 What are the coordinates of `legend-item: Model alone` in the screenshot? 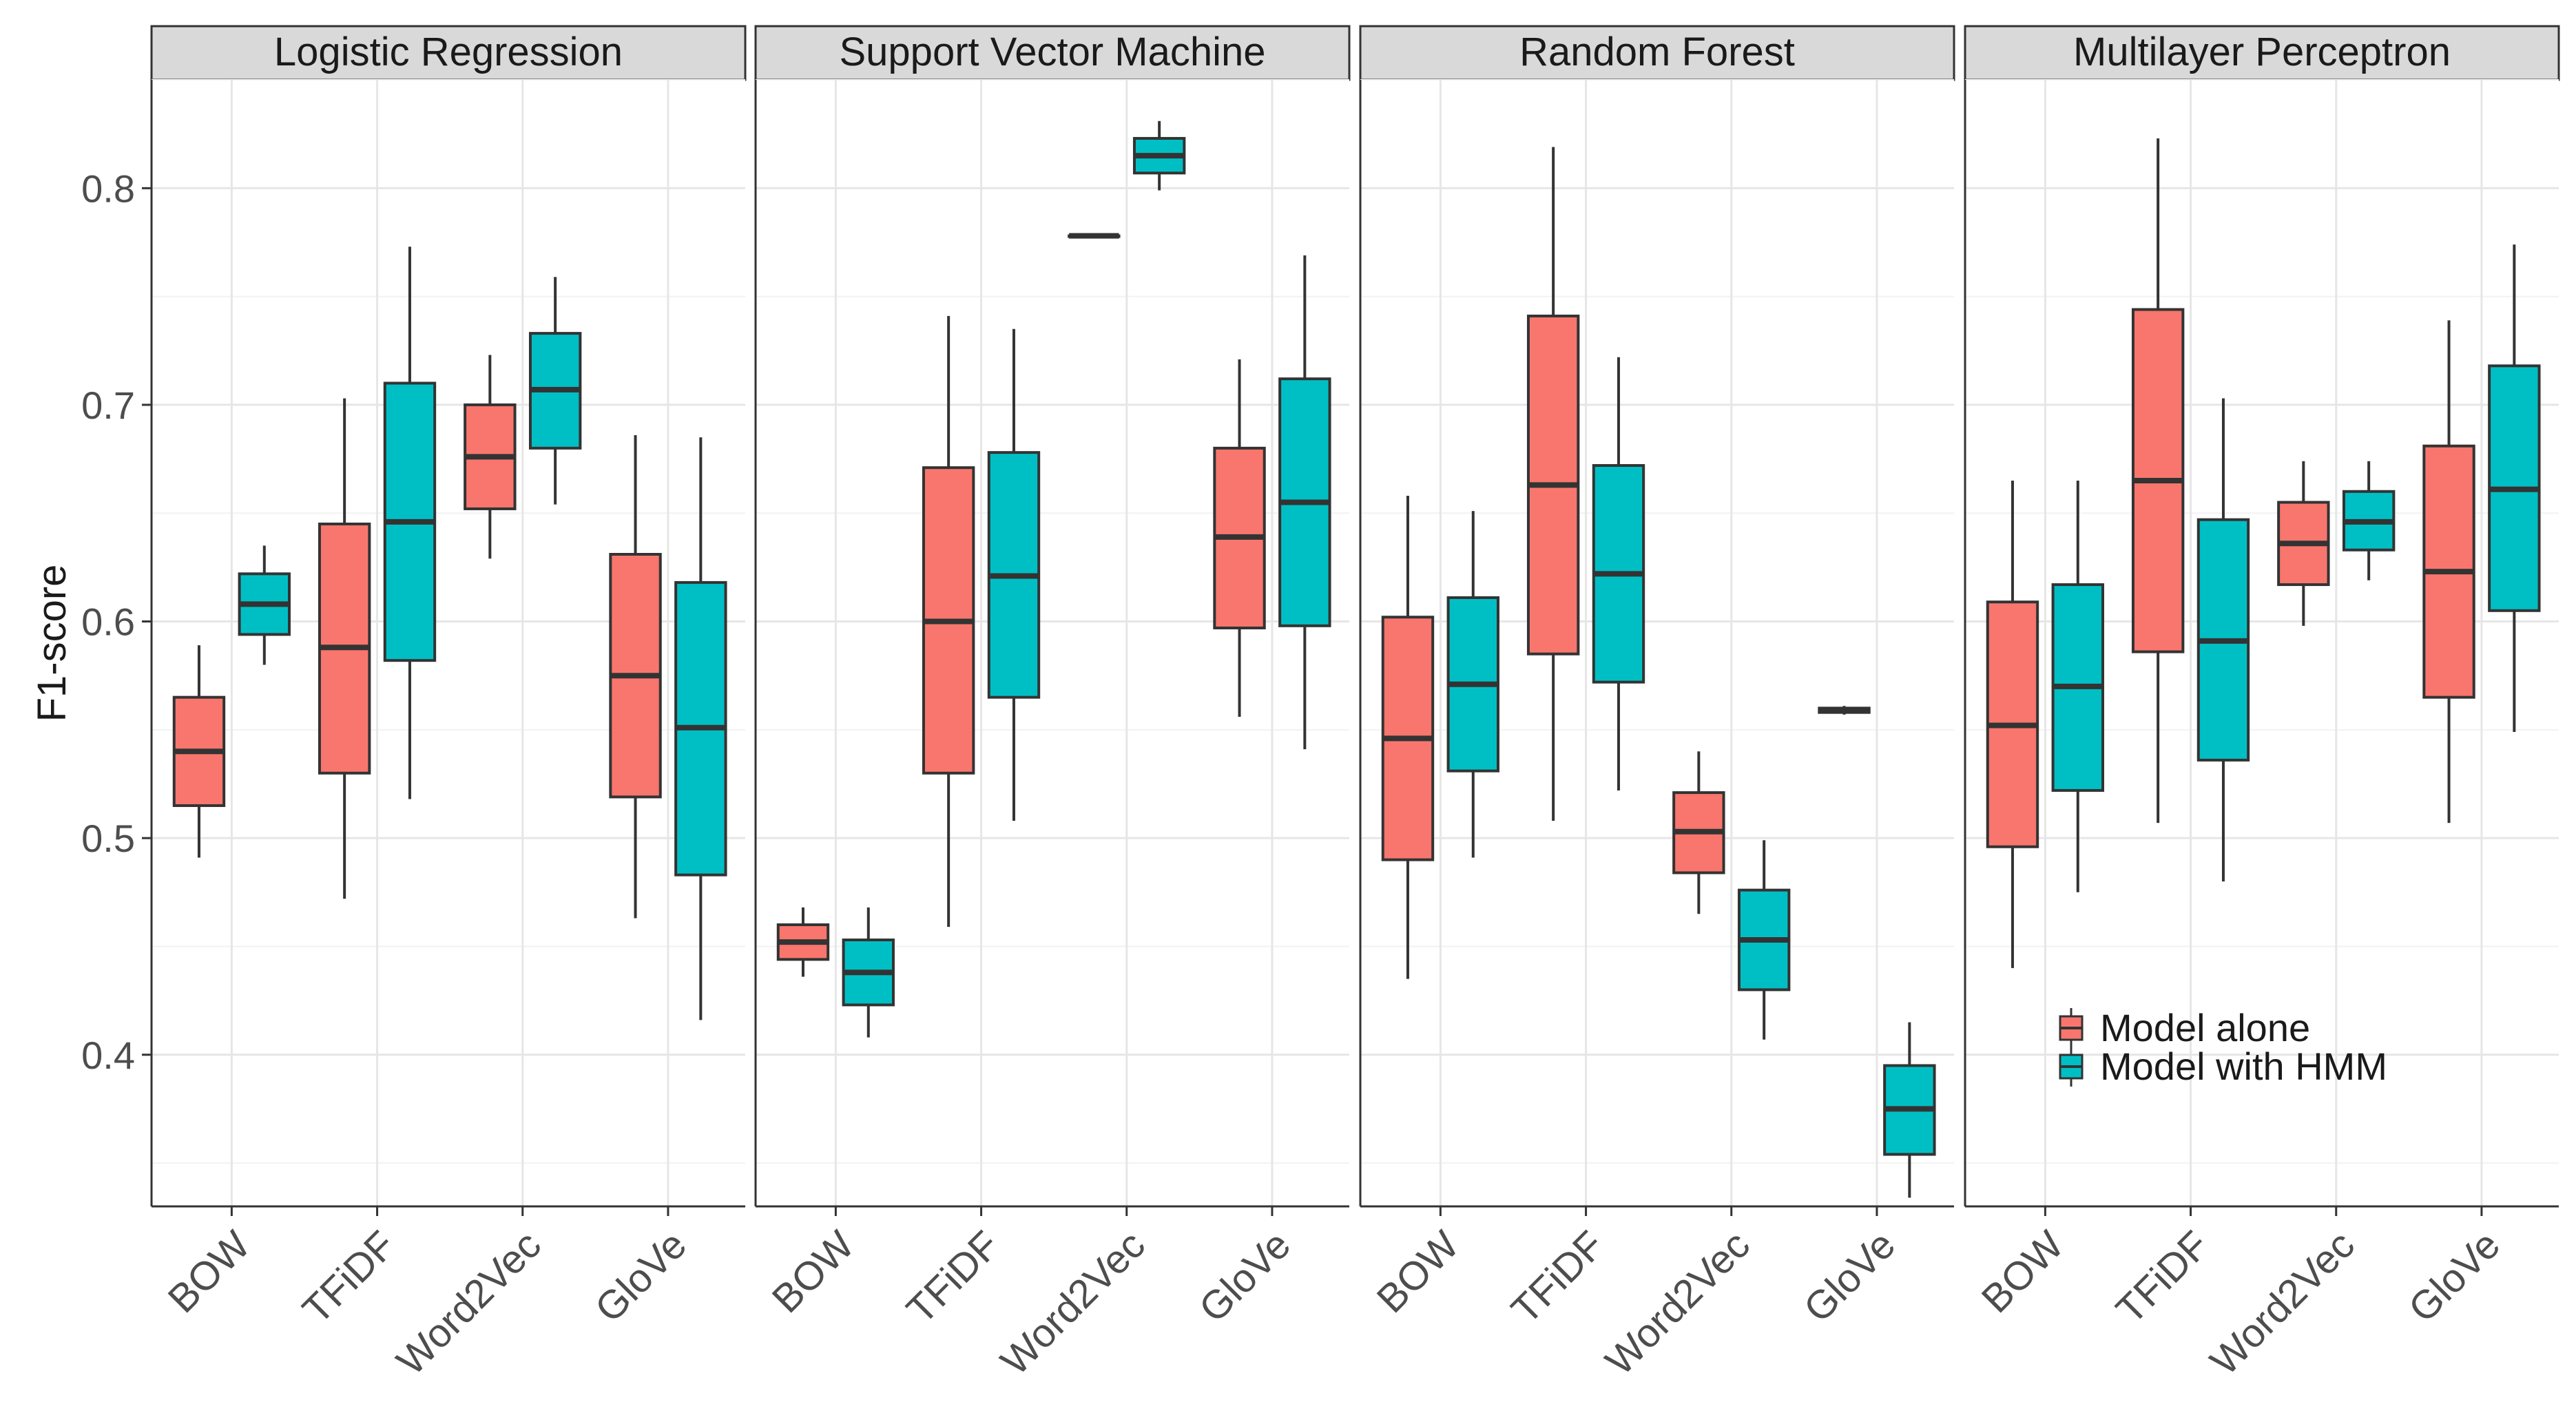 It's located at (2184, 1027).